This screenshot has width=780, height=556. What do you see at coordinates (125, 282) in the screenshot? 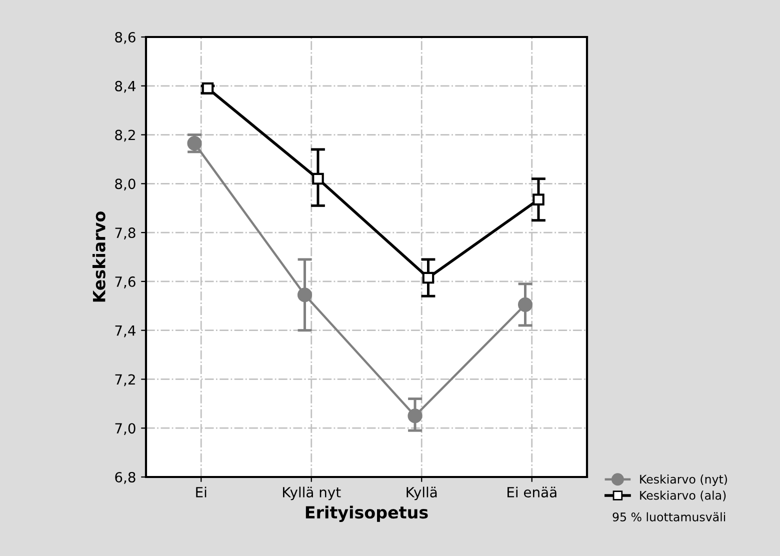
I see `y-tick-label: 7,6` at bounding box center [125, 282].